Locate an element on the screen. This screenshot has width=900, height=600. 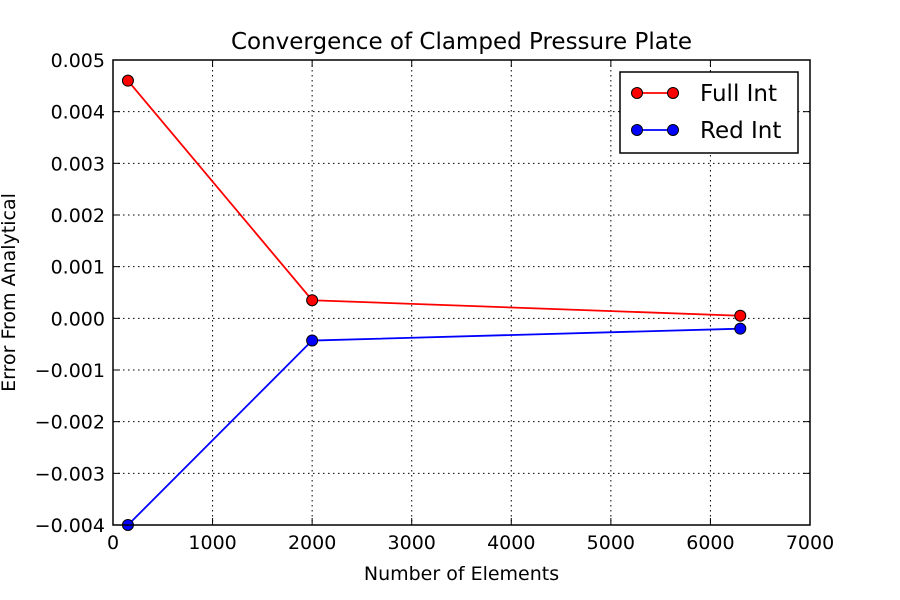
x-tick-label: 0 is located at coordinates (113, 543).